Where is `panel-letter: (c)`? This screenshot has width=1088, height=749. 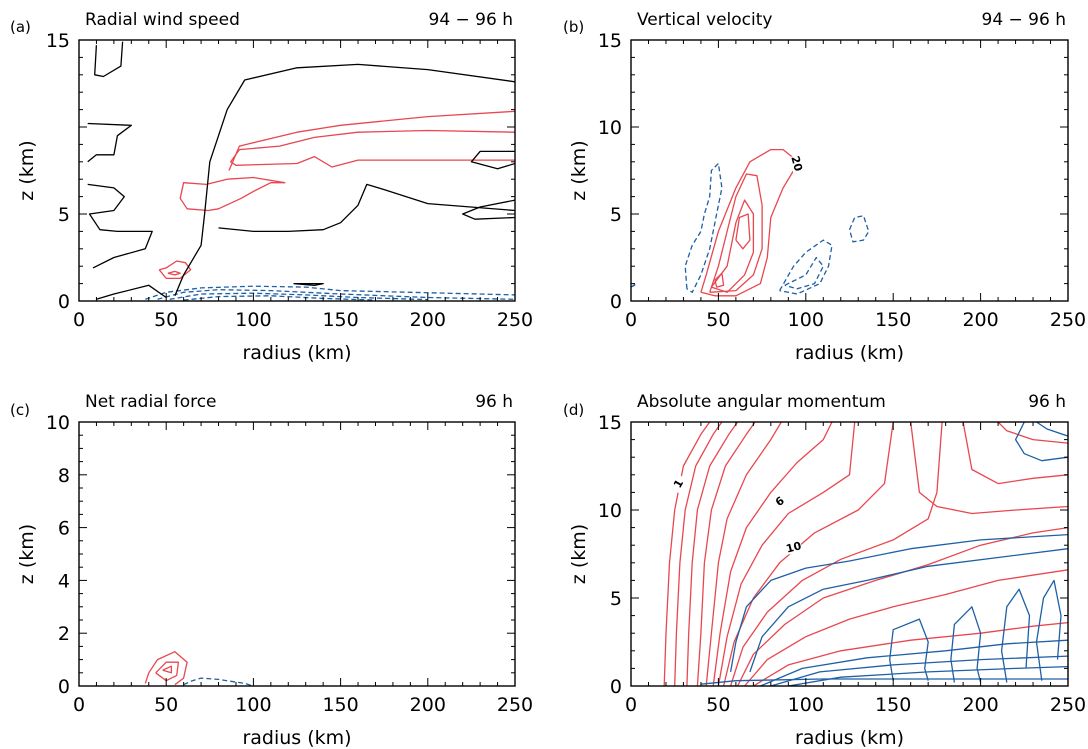 panel-letter: (c) is located at coordinates (20, 410).